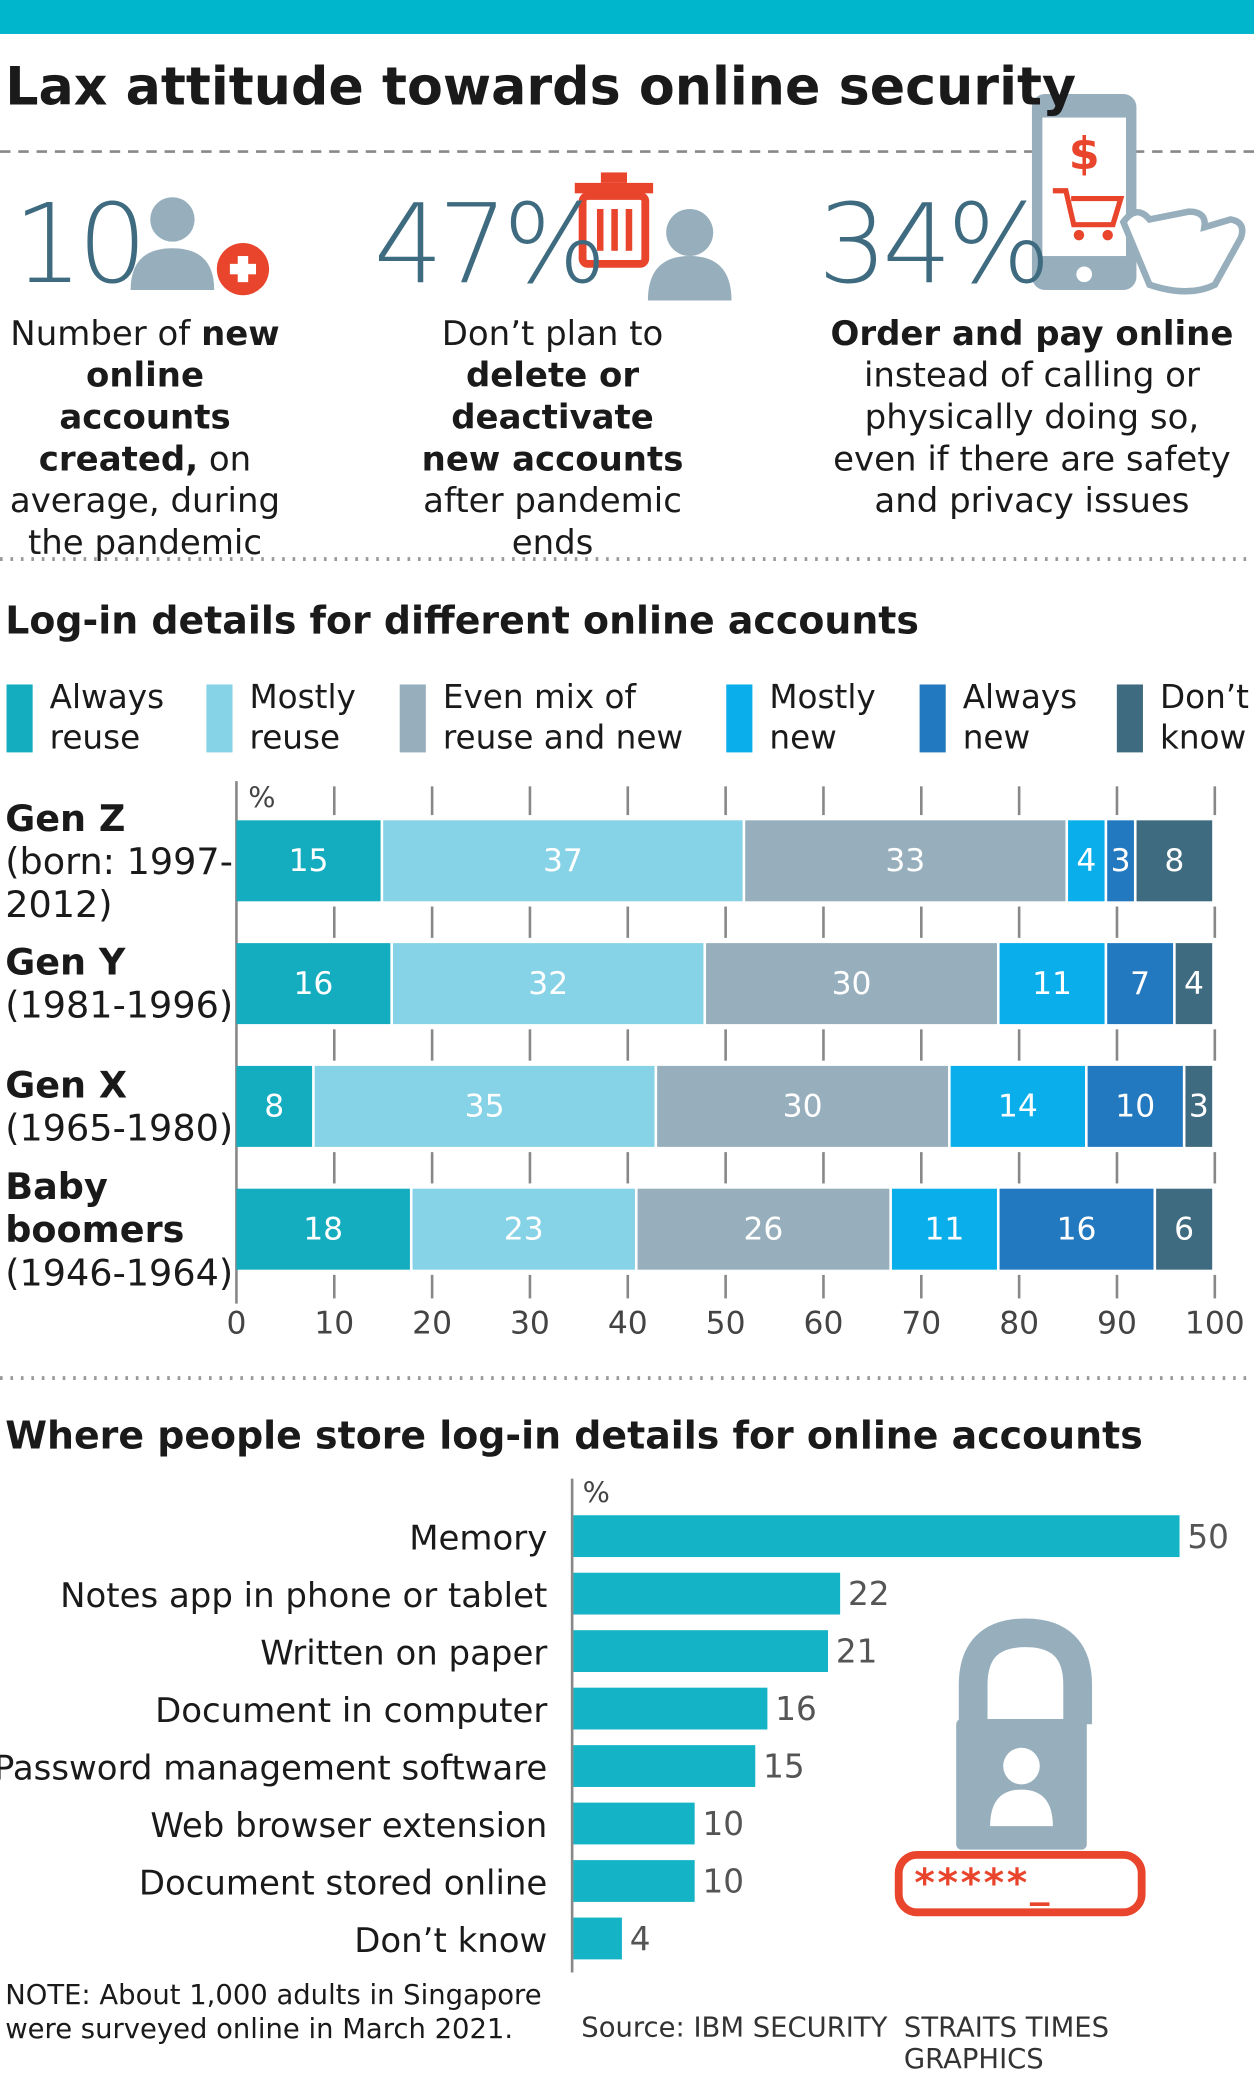  Describe the element at coordinates (119, 1005) in the screenshot. I see `category-note: (1981-1996)` at that location.